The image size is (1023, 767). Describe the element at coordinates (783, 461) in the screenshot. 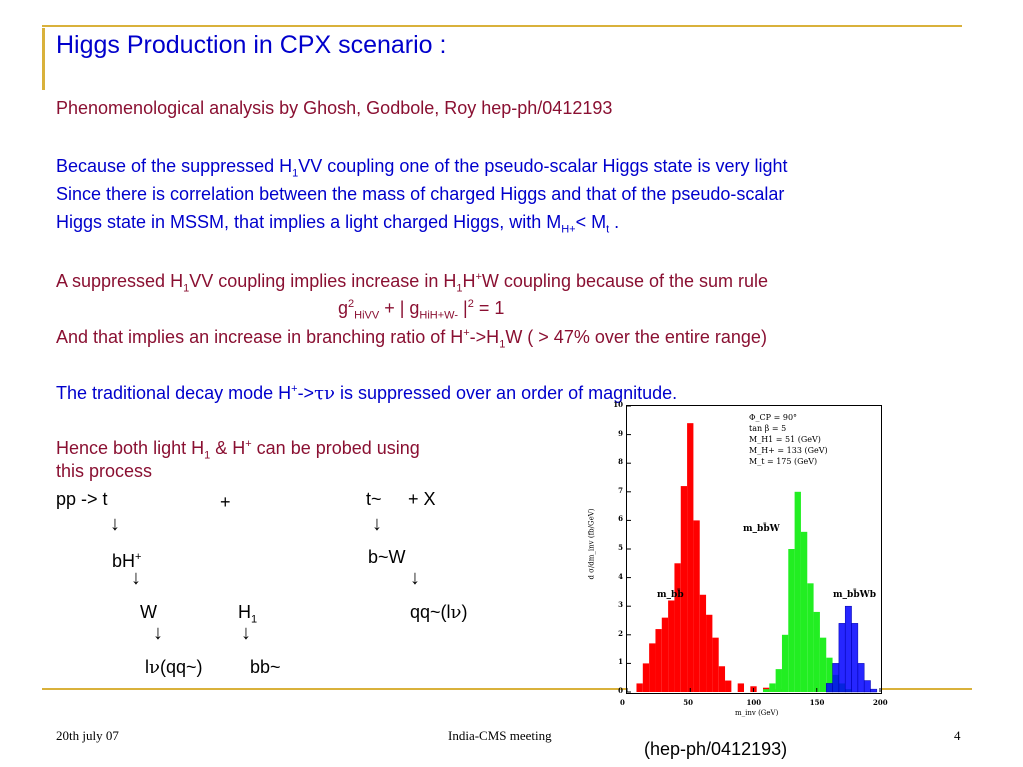

I see `legend-mt: M_t = 175 (GeV)` at that location.